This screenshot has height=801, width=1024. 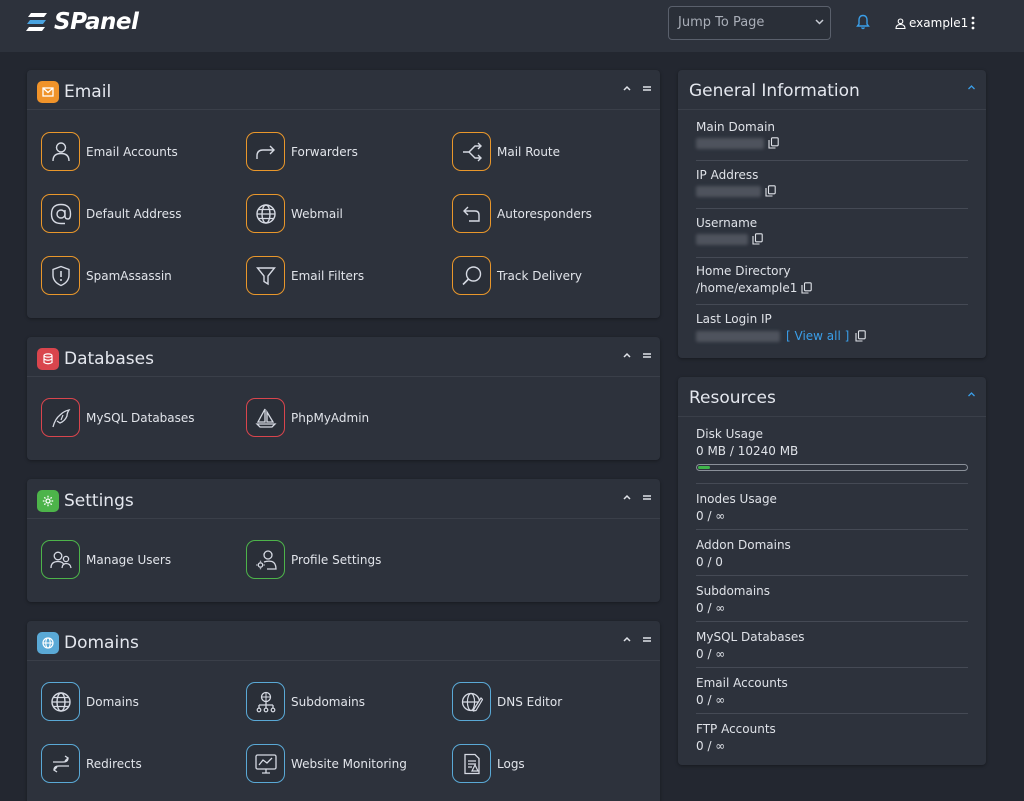 I want to click on tile-spamassassin: SpamAssassin, so click(x=106, y=275).